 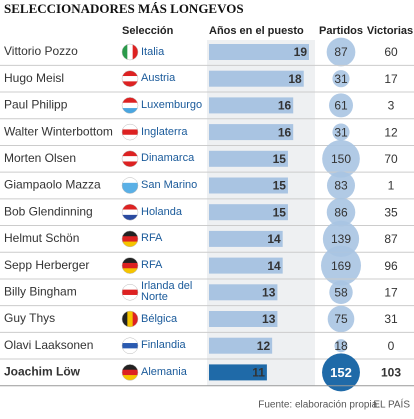 What do you see at coordinates (158, 78) in the screenshot?
I see `team-name: Austria` at bounding box center [158, 78].